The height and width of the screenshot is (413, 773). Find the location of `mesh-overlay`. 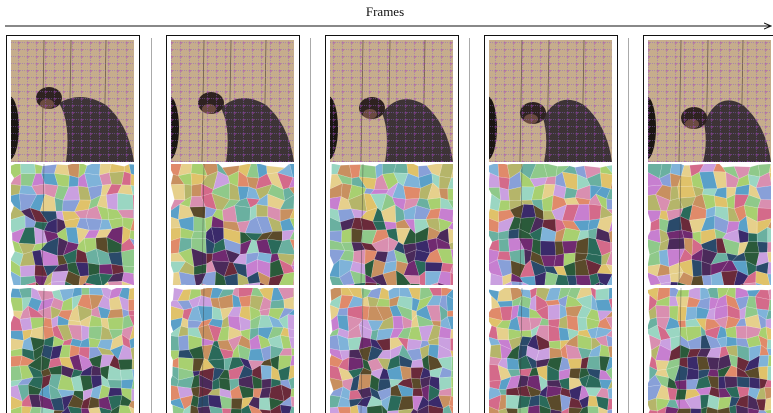

mesh-overlay is located at coordinates (391, 101).